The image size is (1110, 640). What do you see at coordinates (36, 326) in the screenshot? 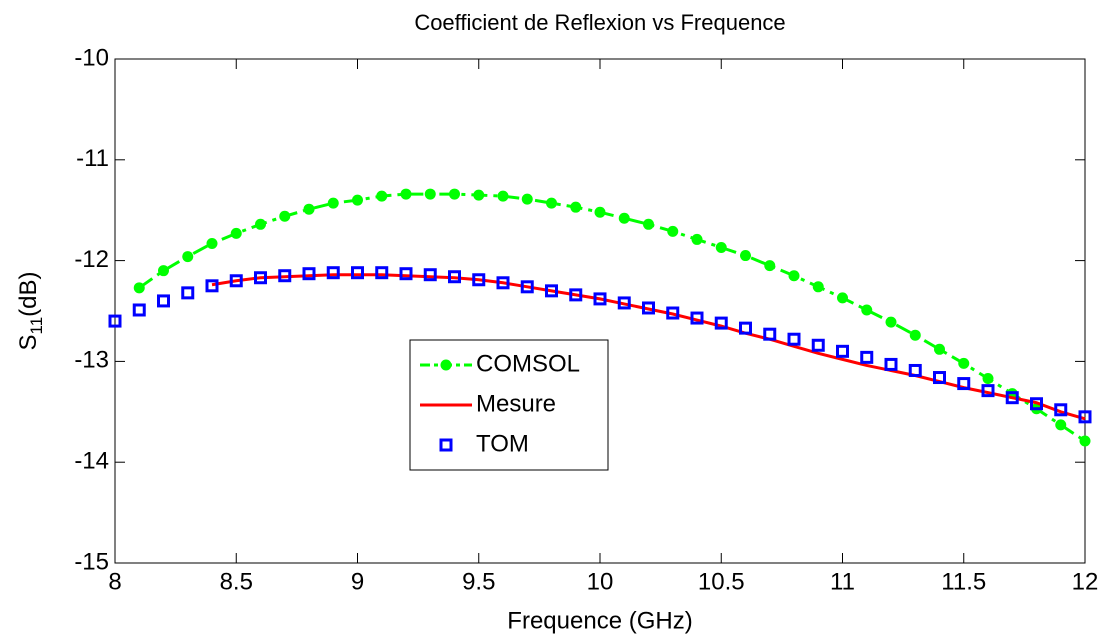
I see `y-label-subscript: 11` at bounding box center [36, 326].